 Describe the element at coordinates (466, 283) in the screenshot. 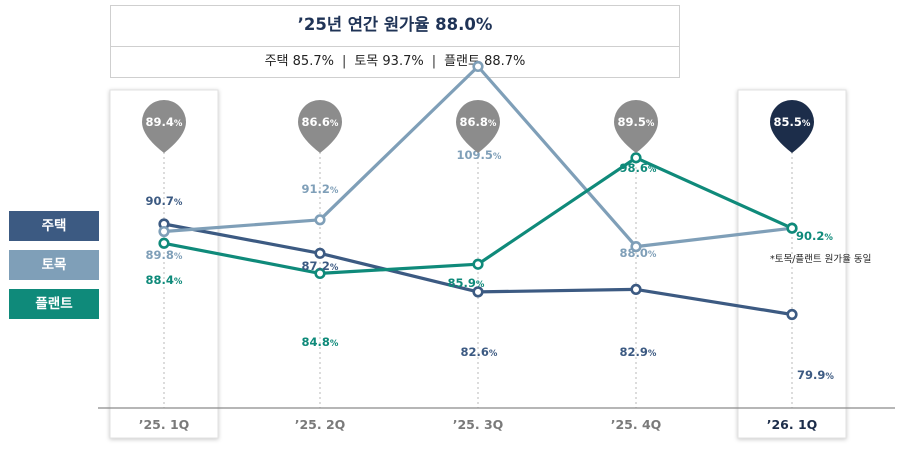

I see `data-label-plant: 85.9%` at that location.